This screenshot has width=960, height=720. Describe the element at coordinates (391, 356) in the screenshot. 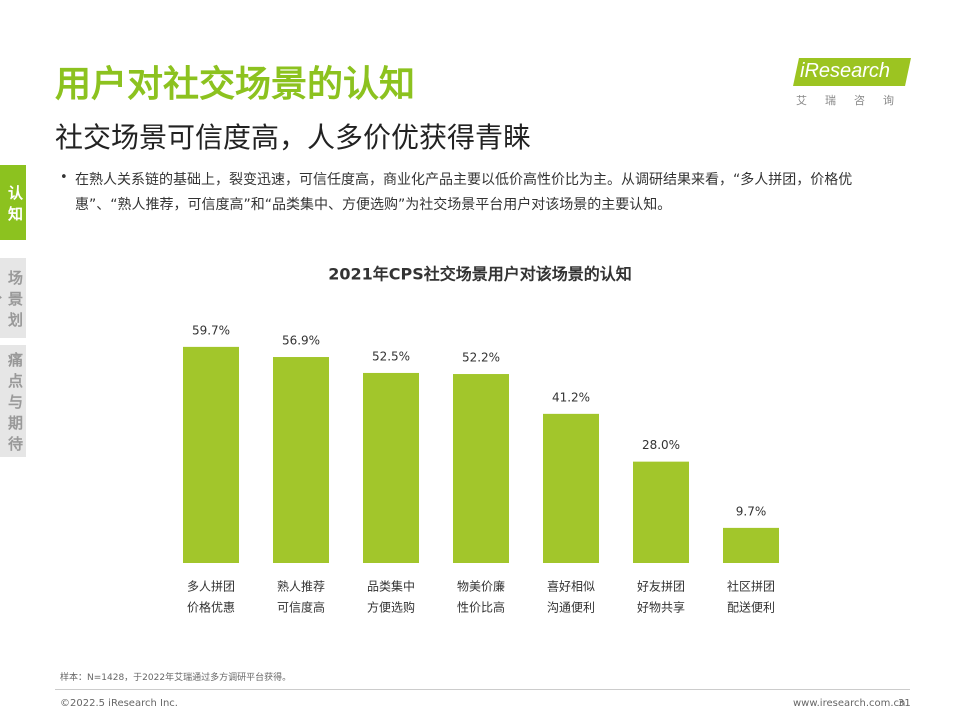

I see `value-label: 52.5%` at that location.